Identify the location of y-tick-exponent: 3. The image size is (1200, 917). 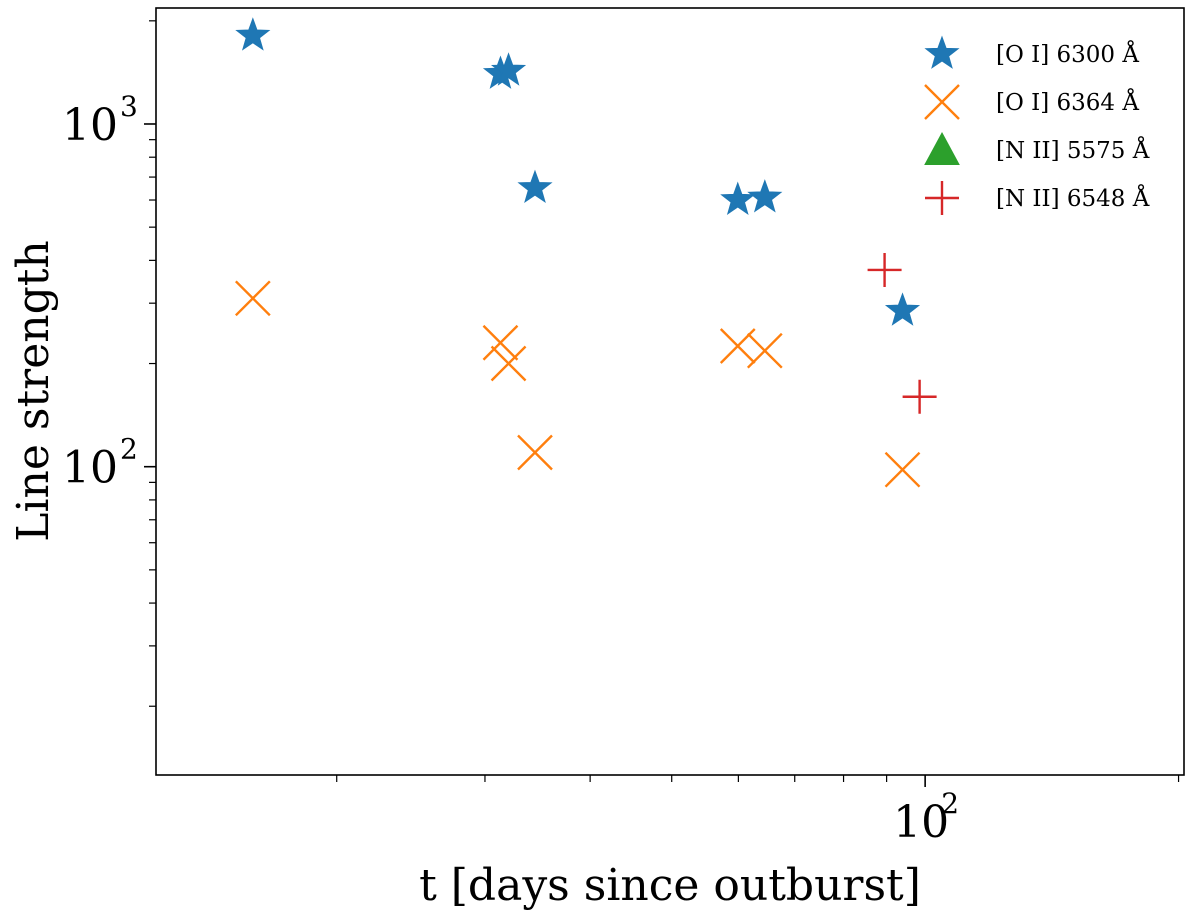
(129, 106).